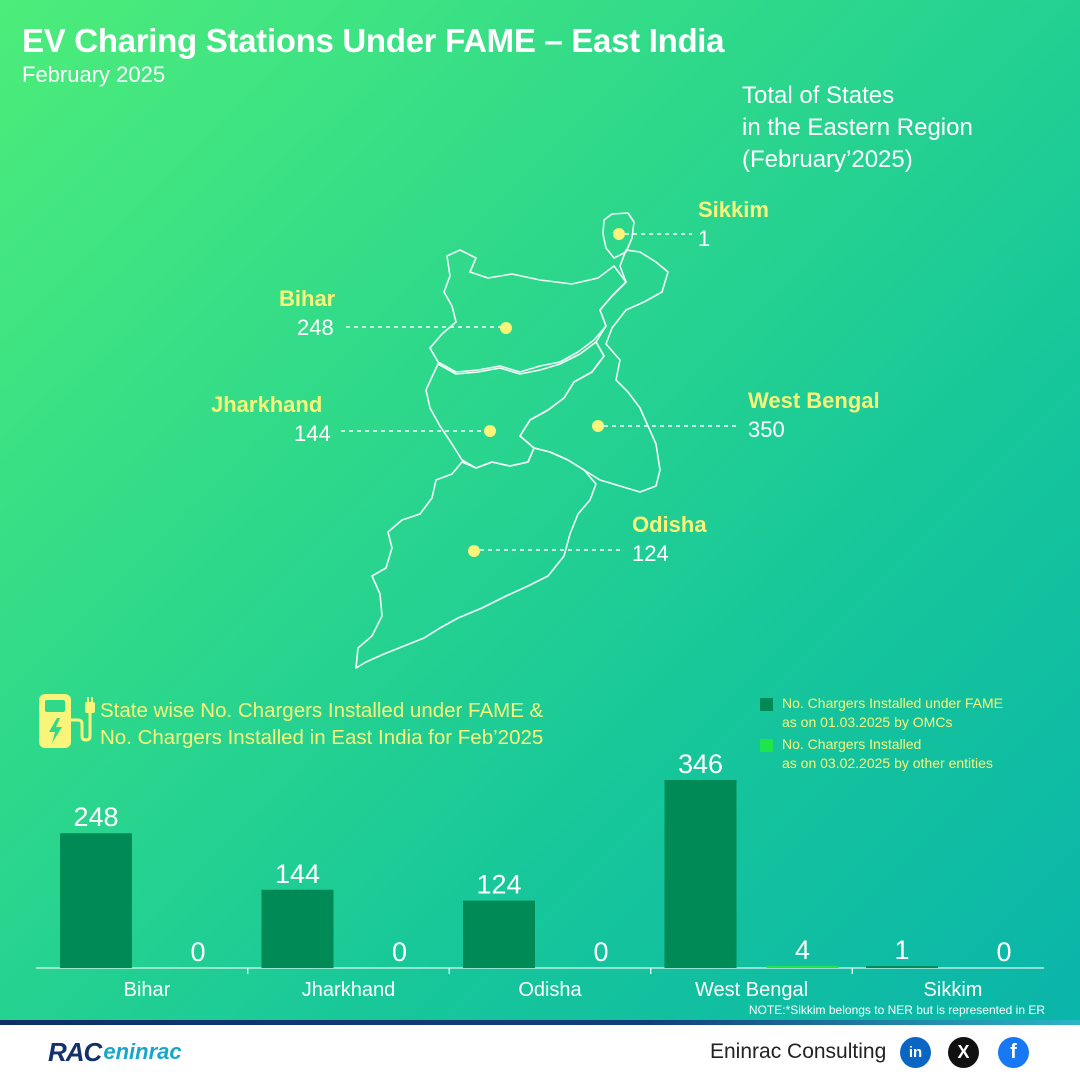  What do you see at coordinates (751, 990) in the screenshot?
I see `x-tick-label: West Bengal` at bounding box center [751, 990].